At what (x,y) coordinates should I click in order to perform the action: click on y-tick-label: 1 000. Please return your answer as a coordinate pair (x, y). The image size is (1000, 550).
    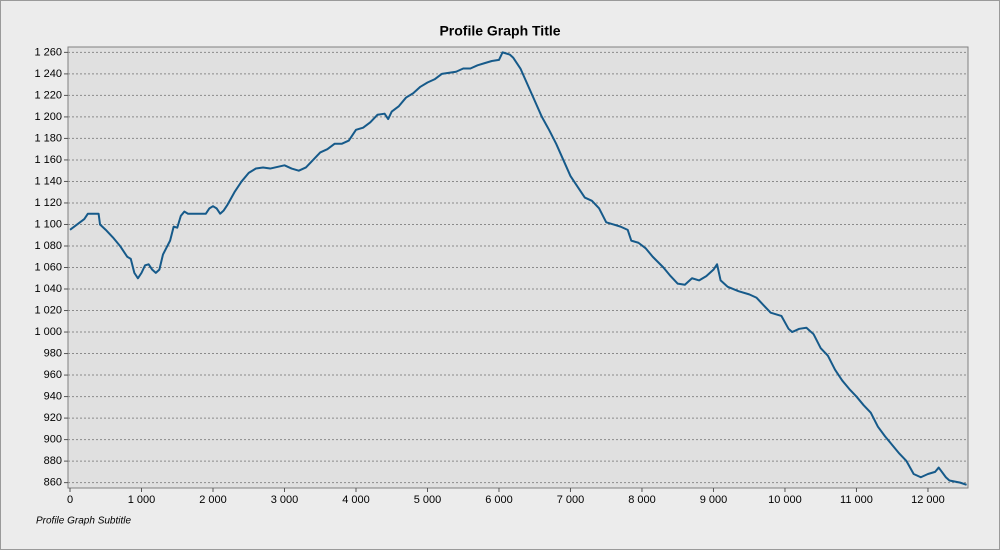
    Looking at the image, I should click on (48, 332).